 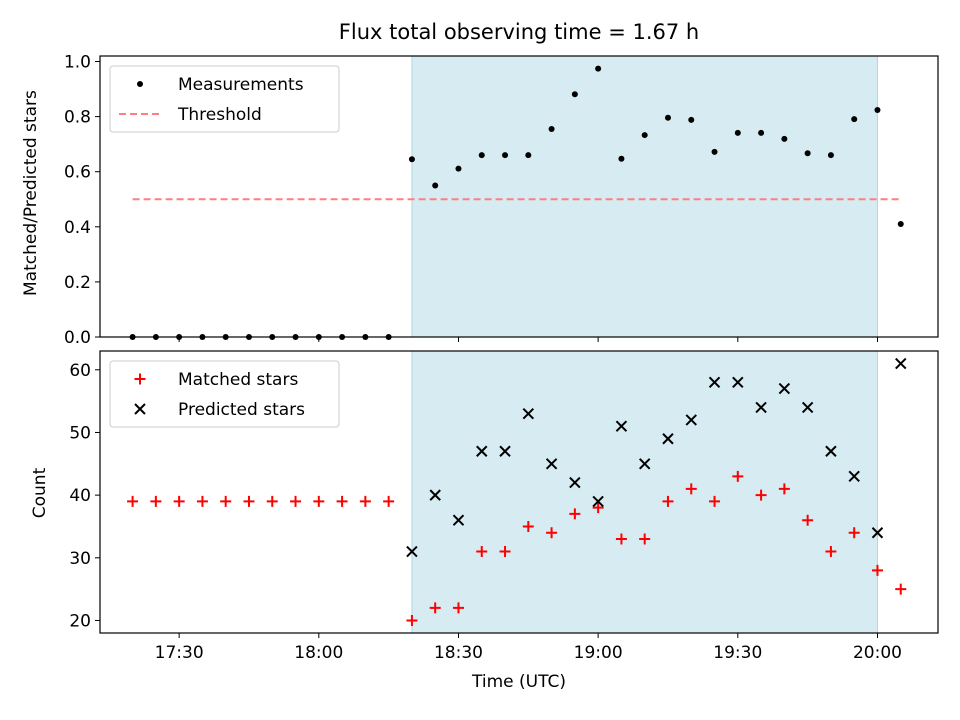 What do you see at coordinates (140, 409) in the screenshot?
I see `legend-marker-predicted` at bounding box center [140, 409].